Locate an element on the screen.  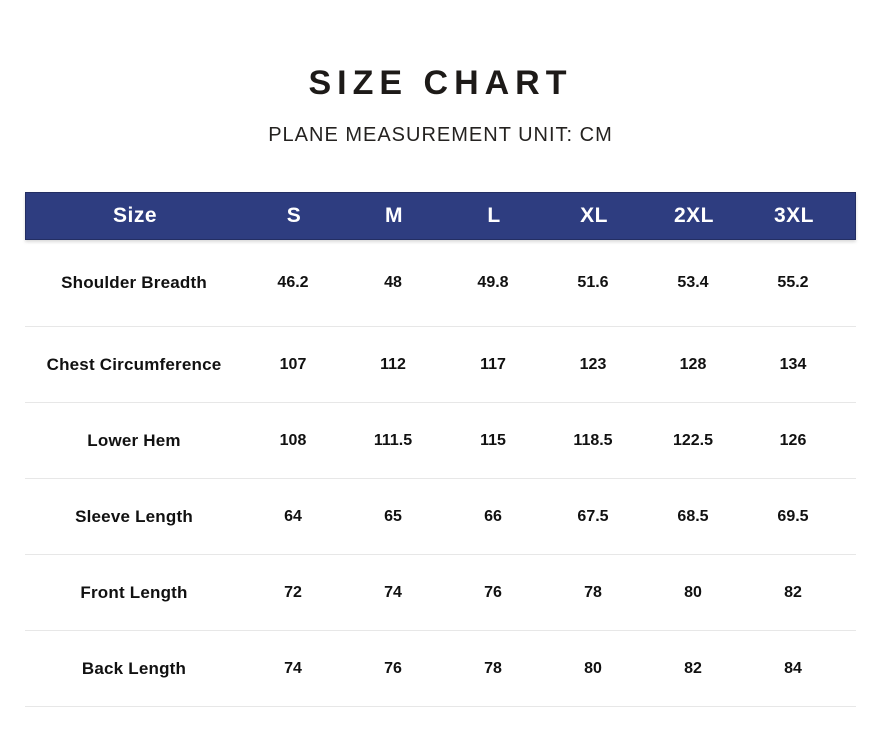
cell-value: 55.2 is located at coordinates (793, 282).